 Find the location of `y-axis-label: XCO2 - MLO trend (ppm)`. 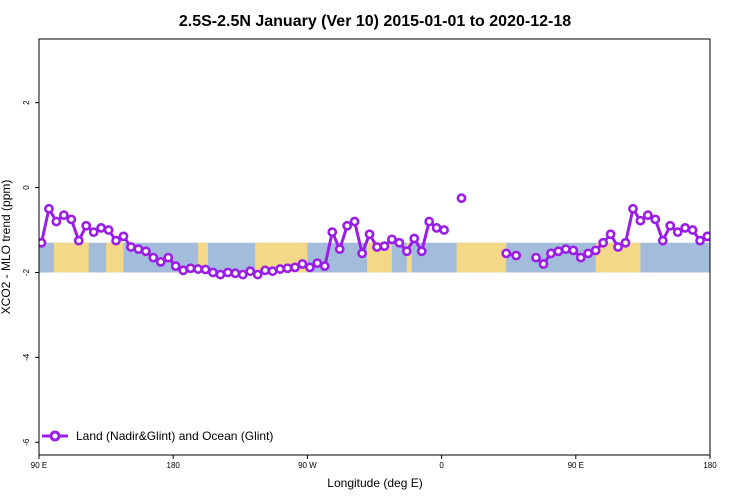

y-axis-label: XCO2 - MLO trend (ppm) is located at coordinates (6, 247).